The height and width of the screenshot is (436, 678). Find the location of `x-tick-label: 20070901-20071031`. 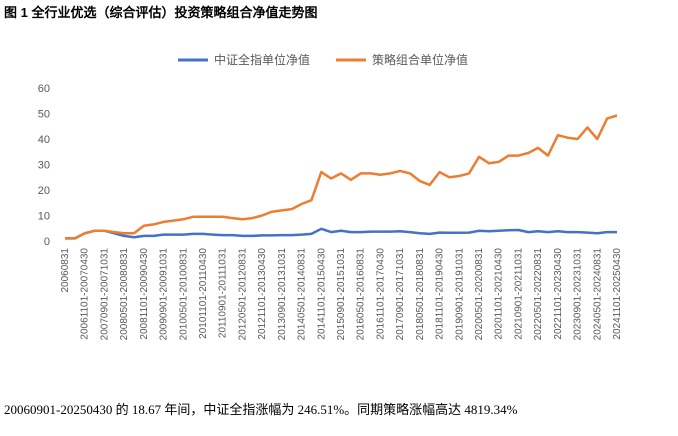

x-tick-label: 20070901-20071031 is located at coordinates (104, 294).